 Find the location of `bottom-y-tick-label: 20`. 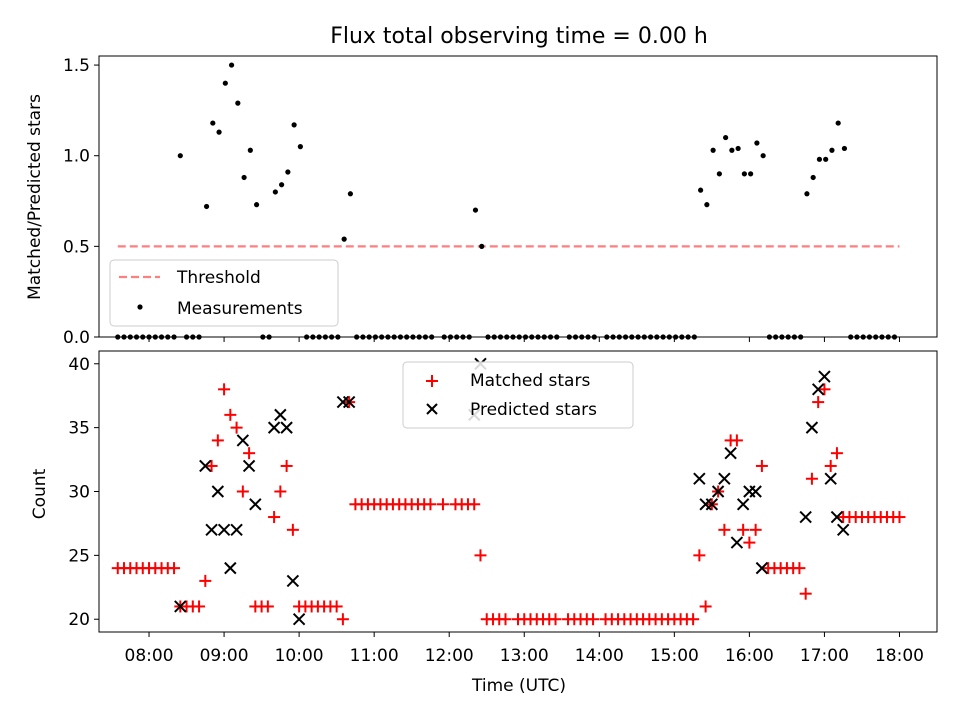

bottom-y-tick-label: 20 is located at coordinates (79, 620).